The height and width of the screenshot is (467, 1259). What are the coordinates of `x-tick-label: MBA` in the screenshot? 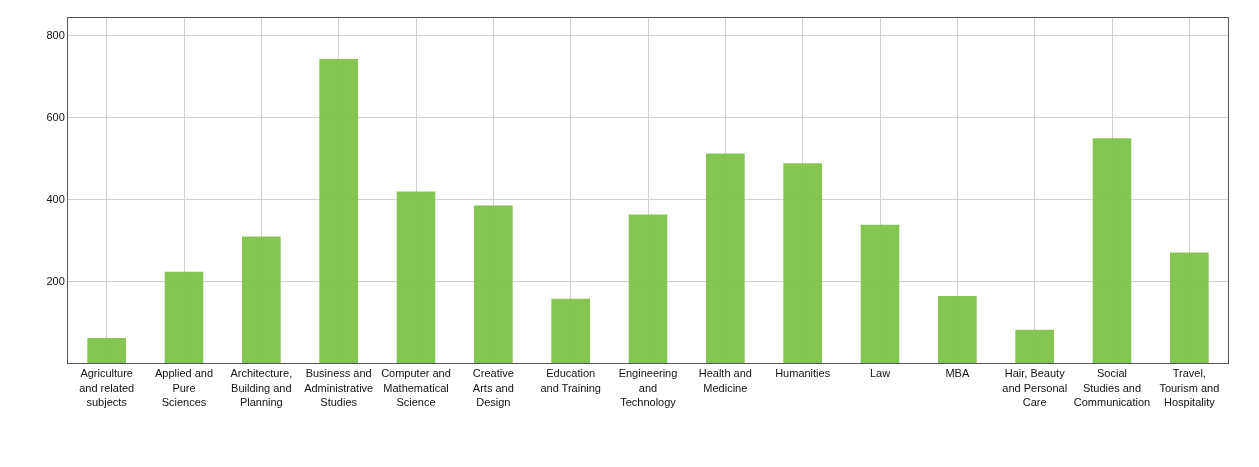 It's located at (957, 373).